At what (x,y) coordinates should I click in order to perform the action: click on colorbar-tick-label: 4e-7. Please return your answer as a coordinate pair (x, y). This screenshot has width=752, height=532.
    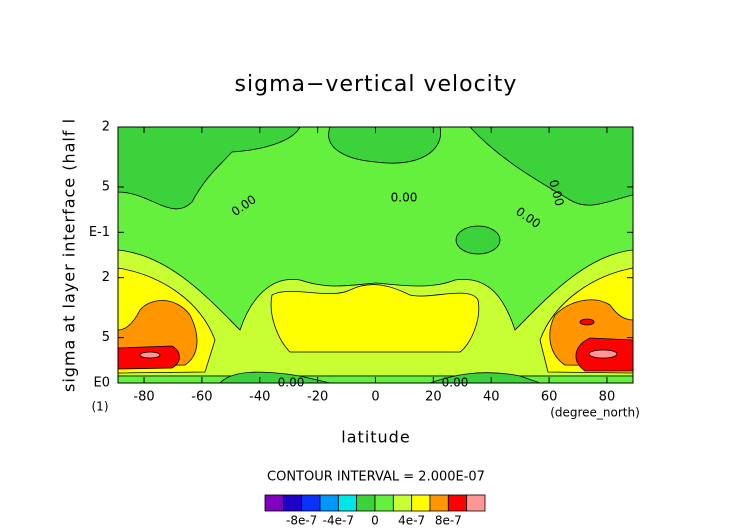
    Looking at the image, I should click on (411, 521).